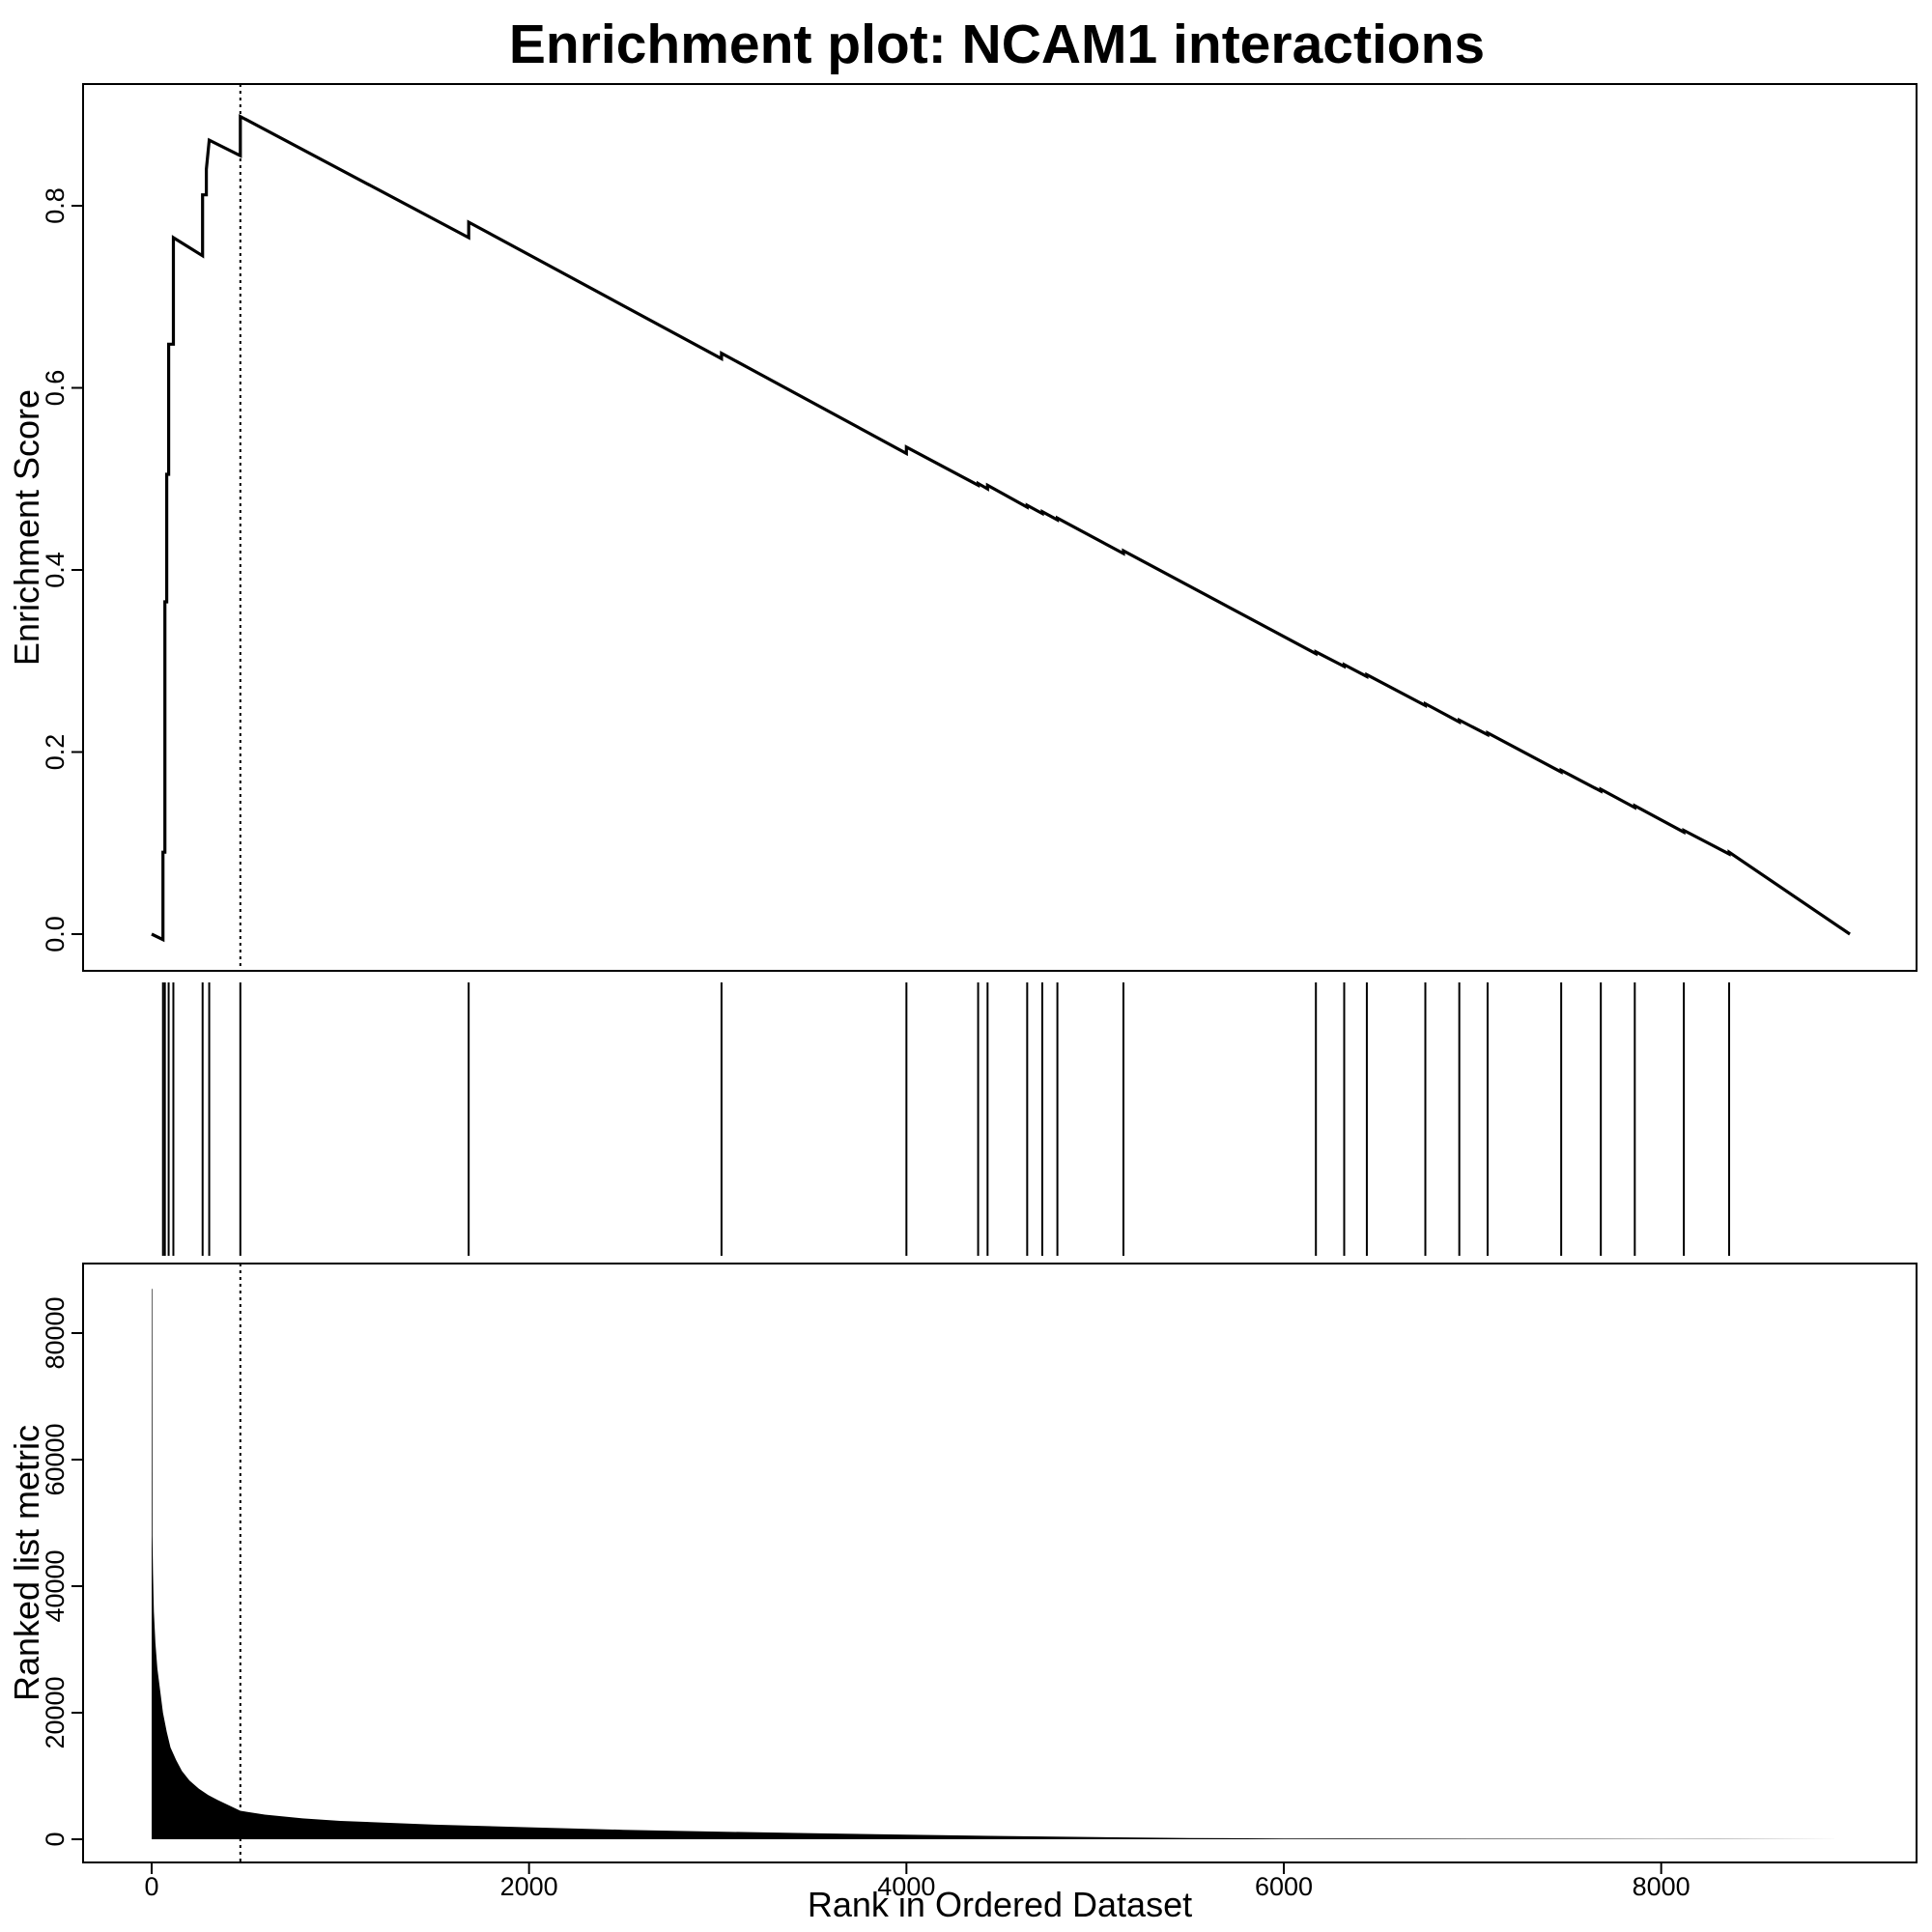  Describe the element at coordinates (55, 388) in the screenshot. I see `enrichment-y-tick-label-3: 0.6` at that location.